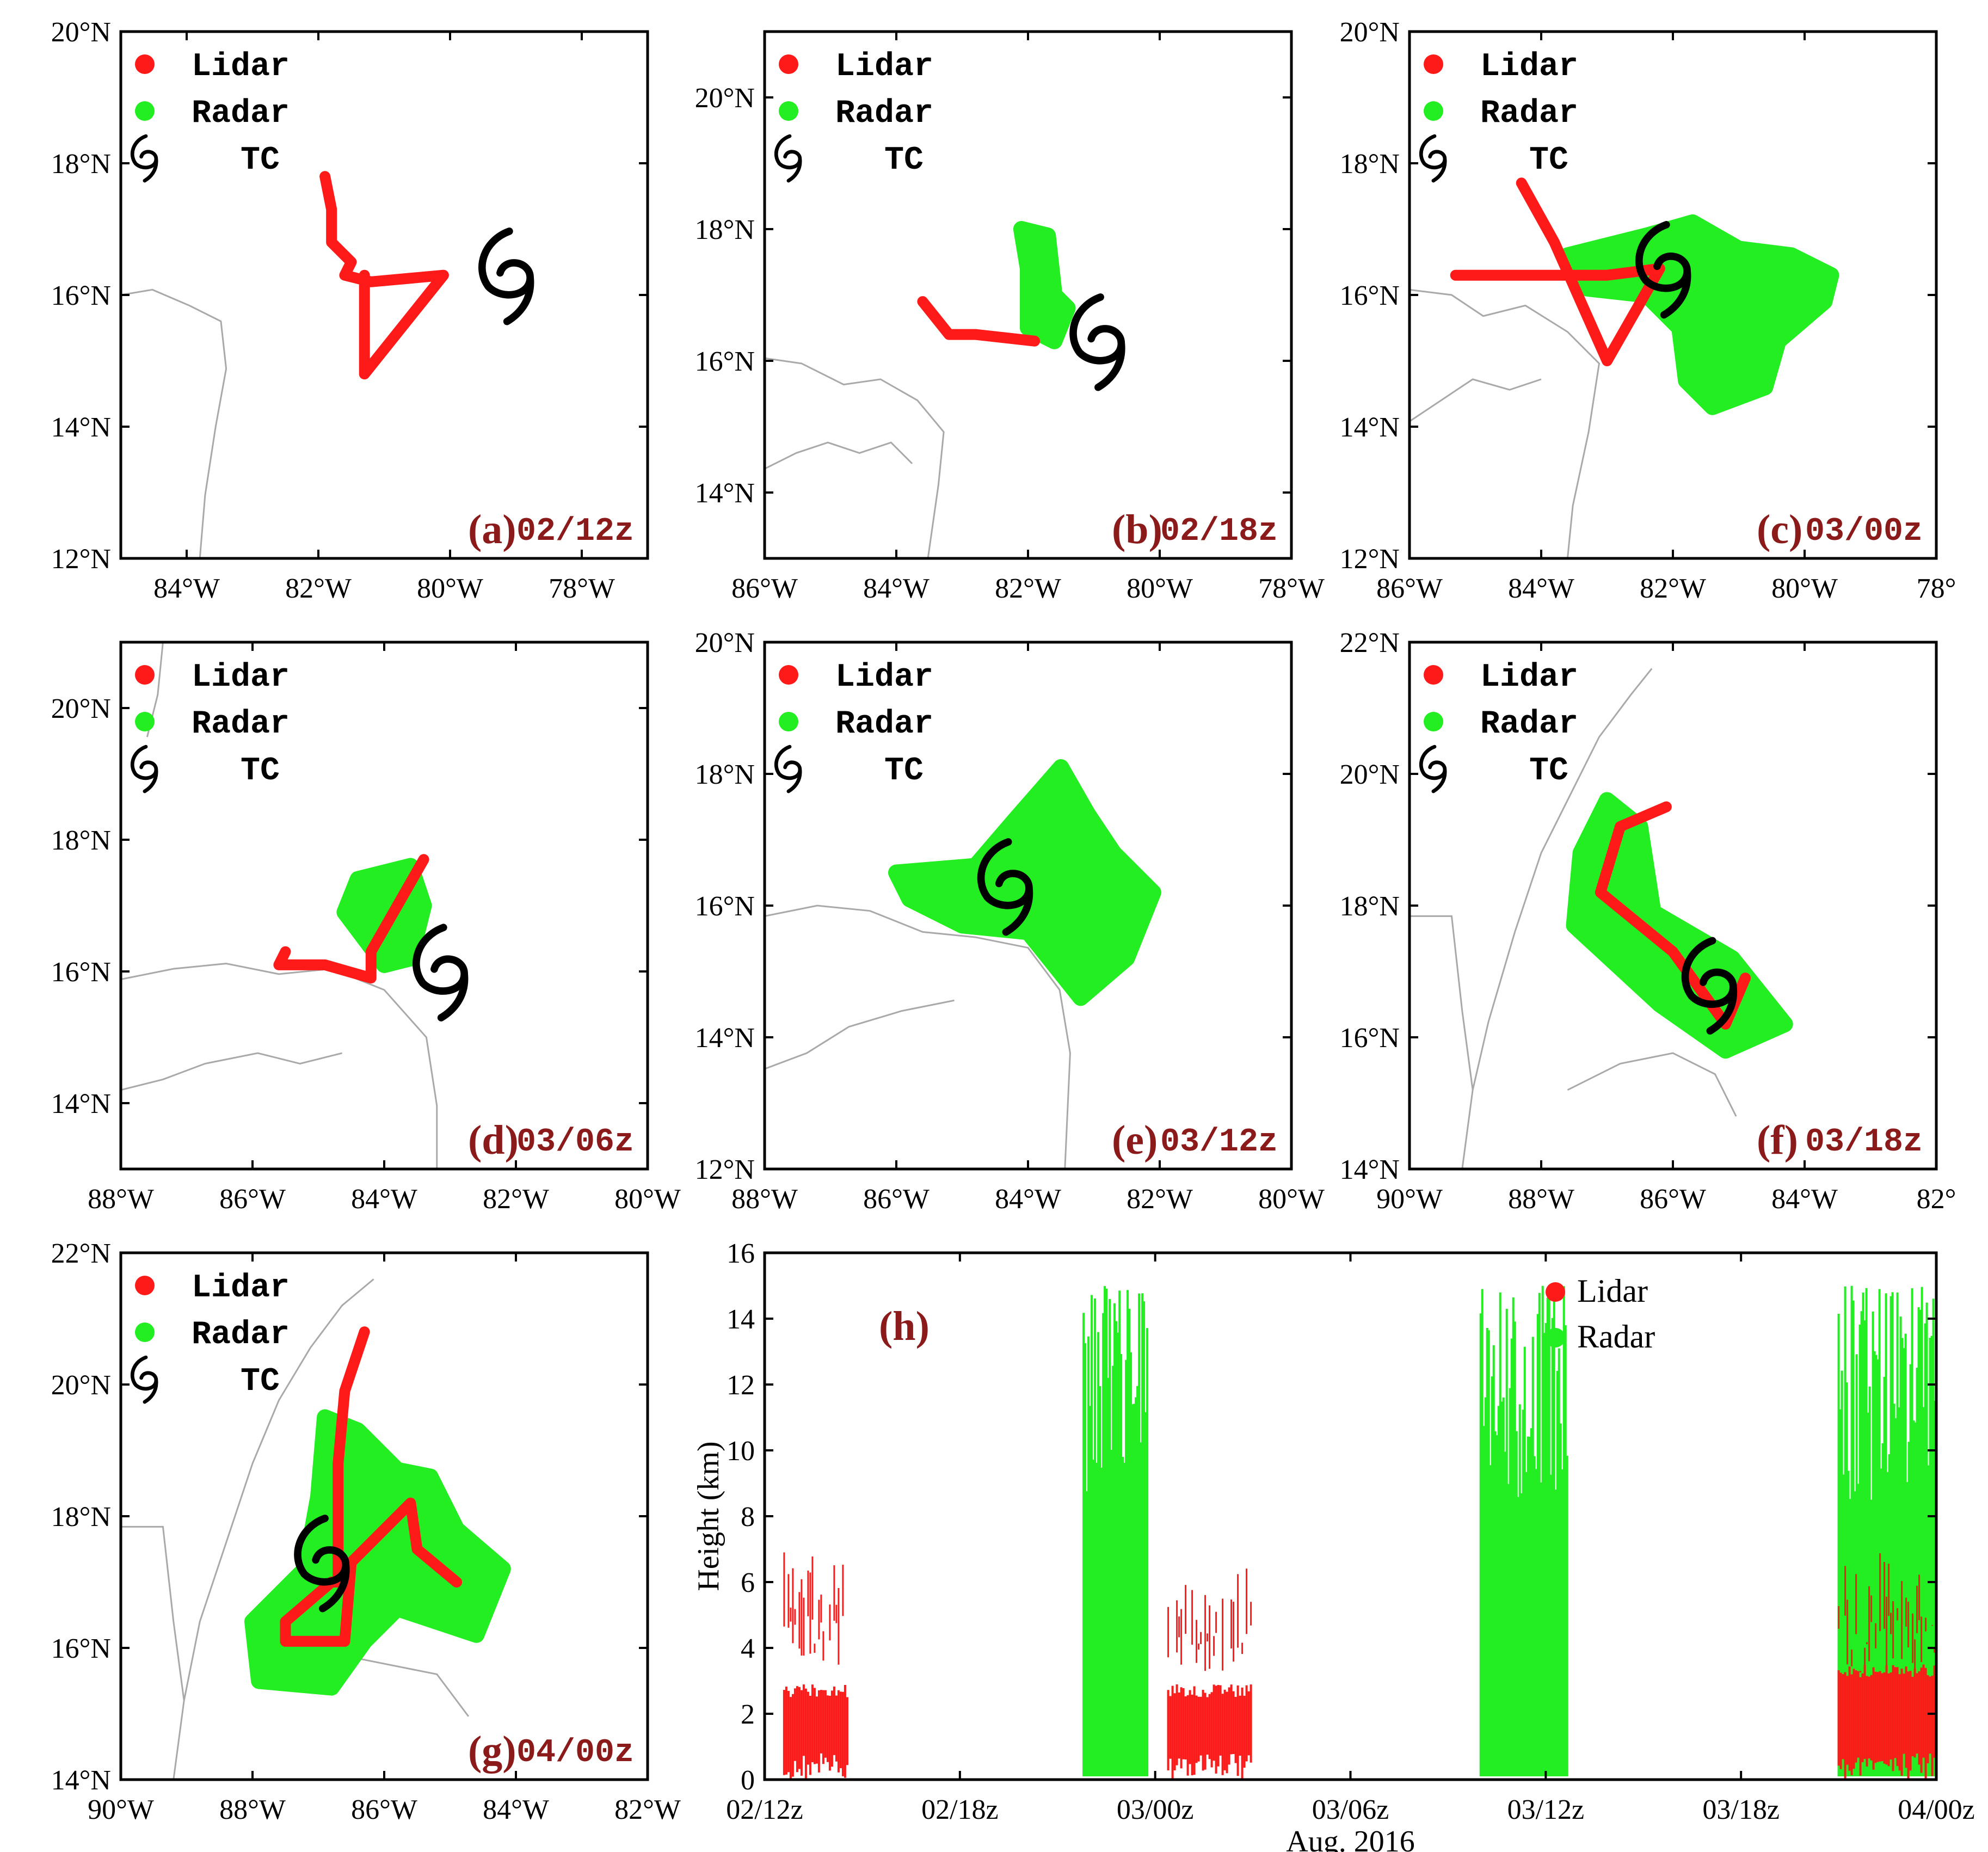 This screenshot has height=1852, width=1988. I want to click on panel-a-time: 02/12z, so click(575, 531).